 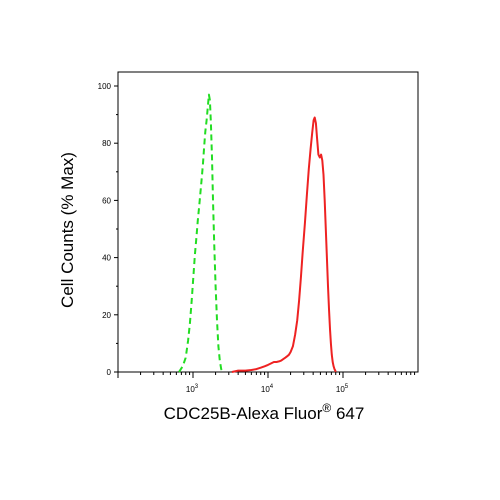 I want to click on y-tick-label: 80, so click(x=106, y=143).